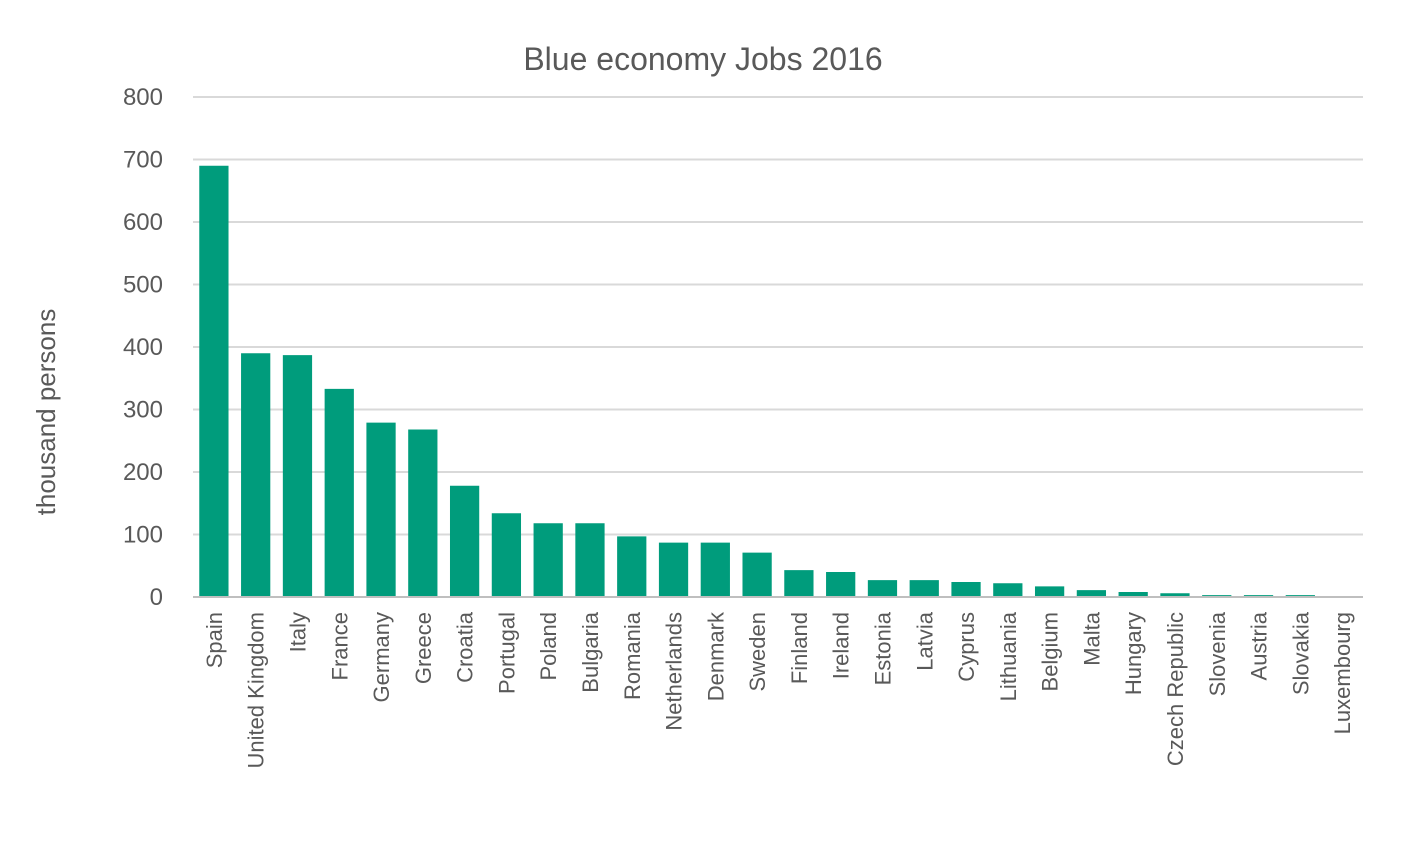 This screenshot has width=1416, height=850. I want to click on y-tick-label: 0, so click(156, 597).